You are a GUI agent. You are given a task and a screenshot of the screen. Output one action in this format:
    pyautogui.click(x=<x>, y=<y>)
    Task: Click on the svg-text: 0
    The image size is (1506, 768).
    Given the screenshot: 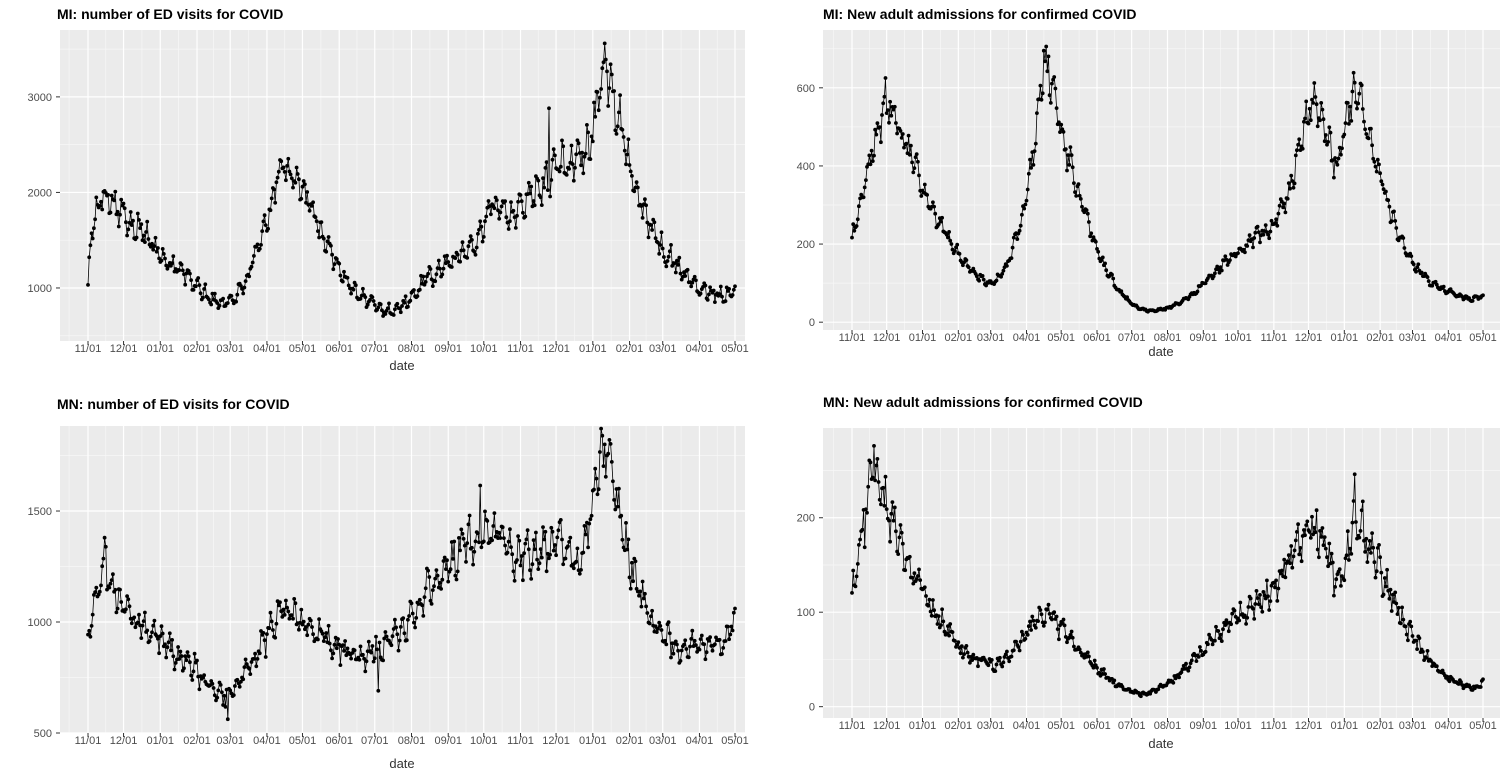 What is the action you would take?
    pyautogui.click(x=812, y=323)
    